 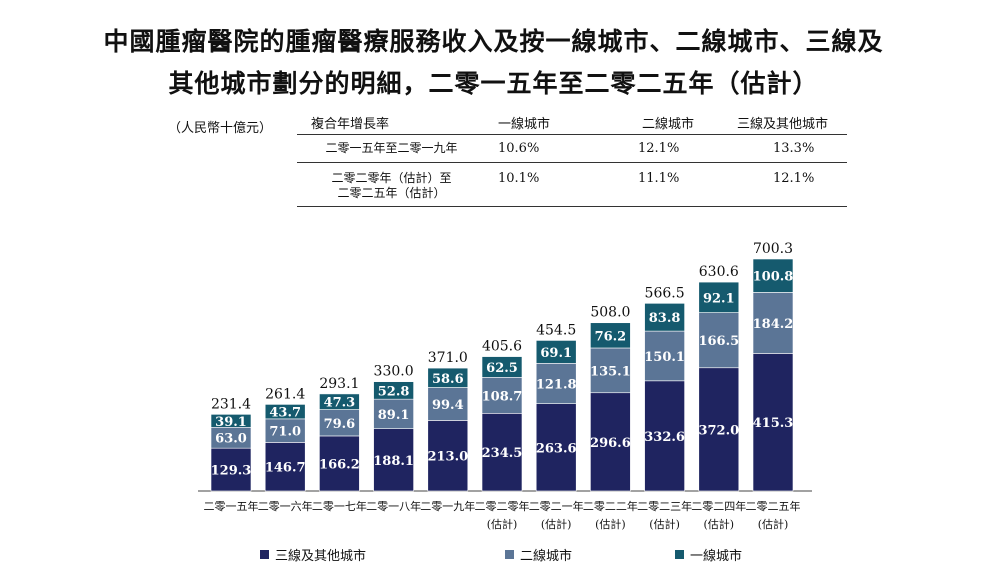 I want to click on data-label-tier3: 263.6, so click(x=556, y=448).